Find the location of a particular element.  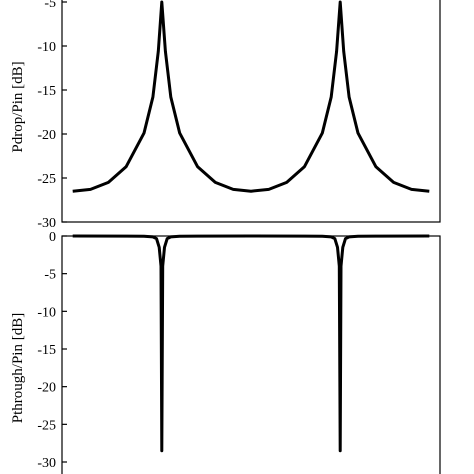

ylabel-through: Pthrough/Pin [dB] is located at coordinates (18, 368).